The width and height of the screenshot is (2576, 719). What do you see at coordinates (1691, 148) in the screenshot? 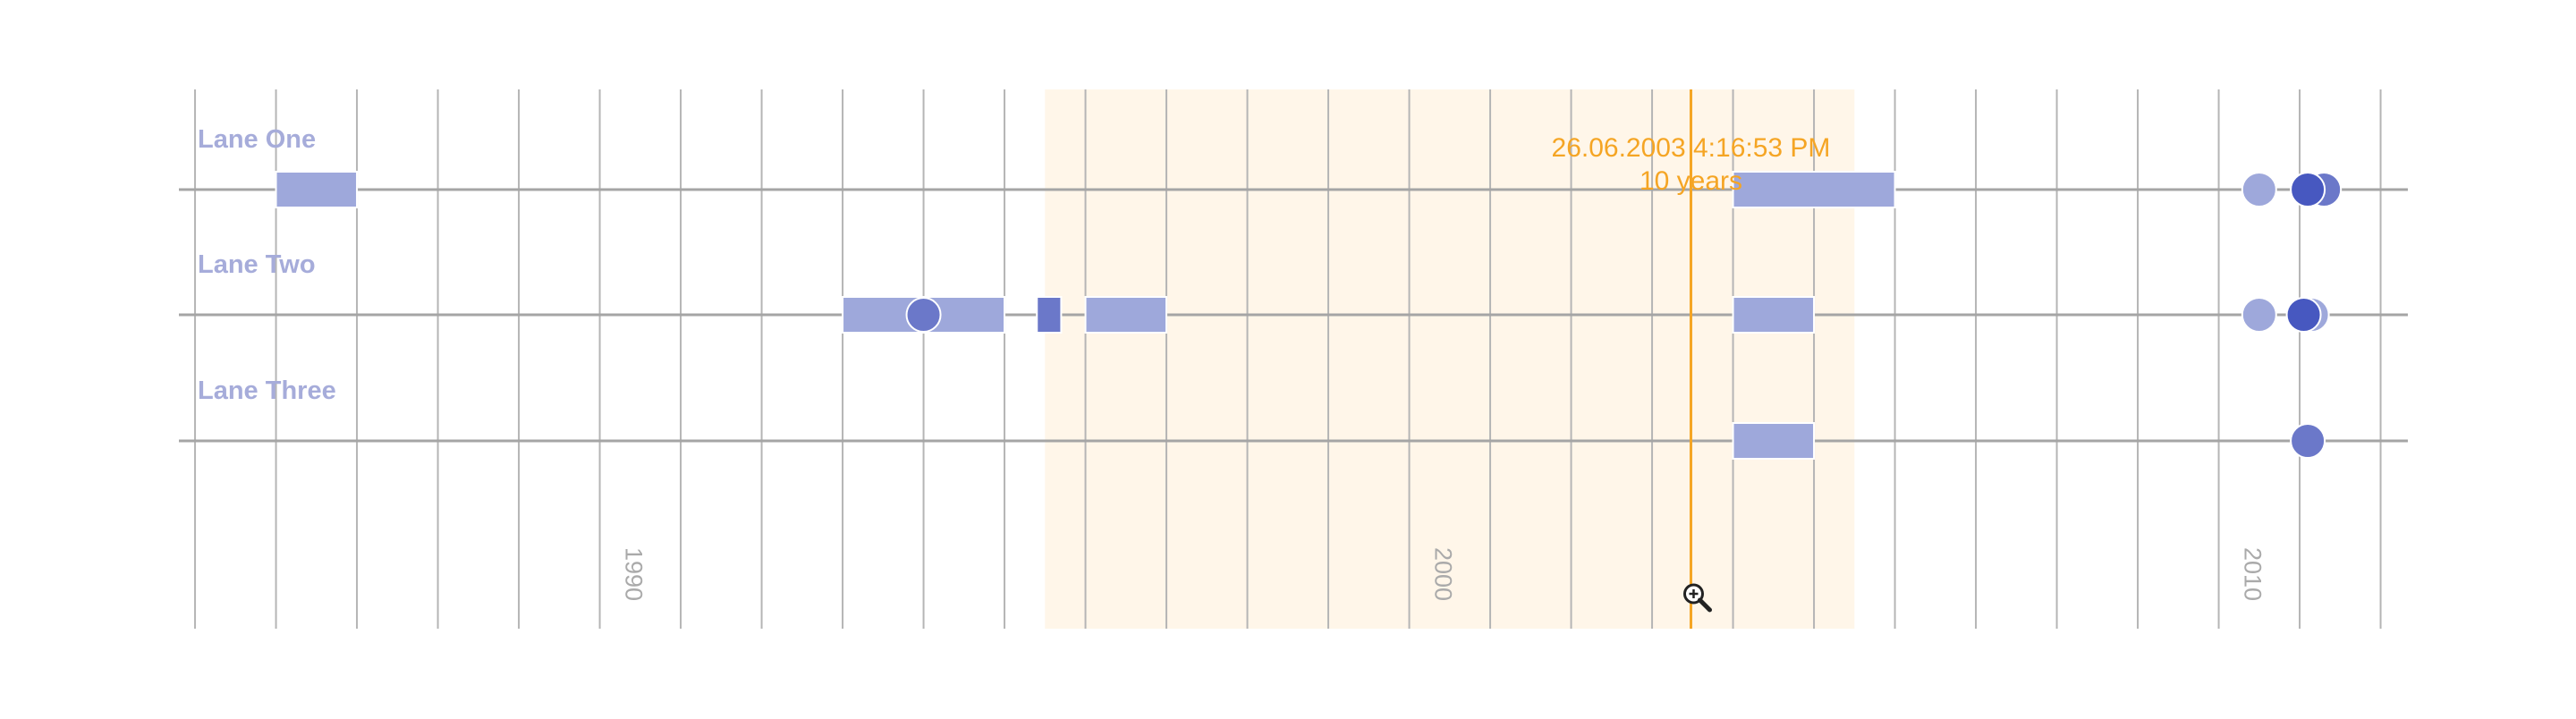
I see `cursor-date-label: 26.06.2003 4:16:53 PM` at bounding box center [1691, 148].